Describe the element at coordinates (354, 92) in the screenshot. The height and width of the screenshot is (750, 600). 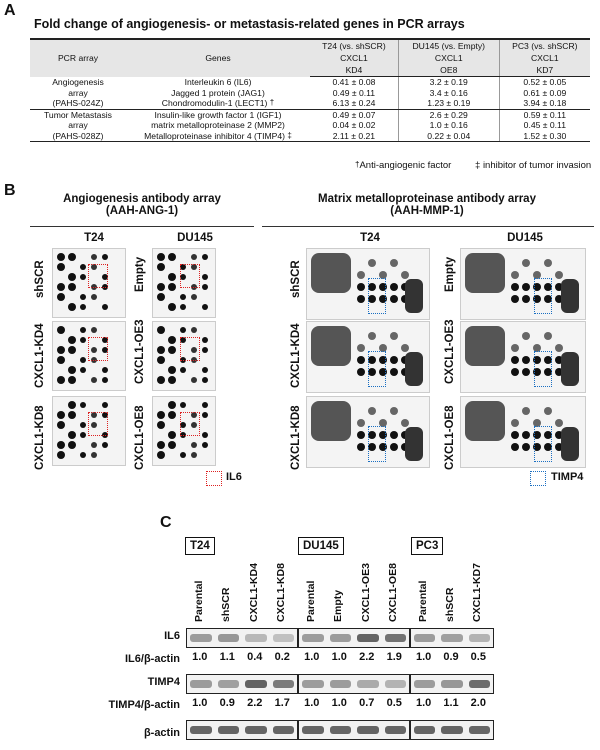
I see `value-t24: 0.49 ± 0.11` at that location.